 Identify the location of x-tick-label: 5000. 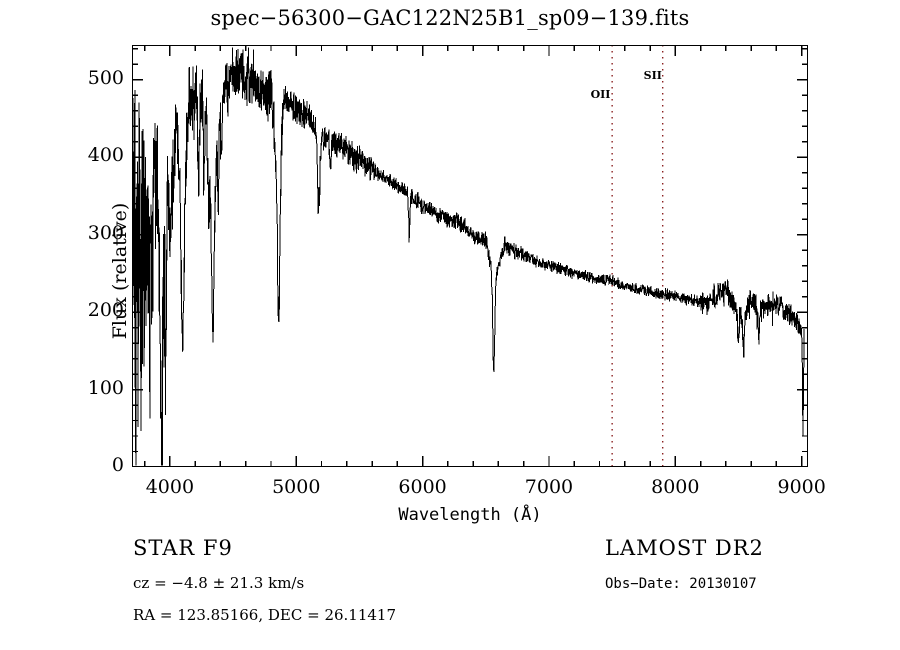
(296, 487).